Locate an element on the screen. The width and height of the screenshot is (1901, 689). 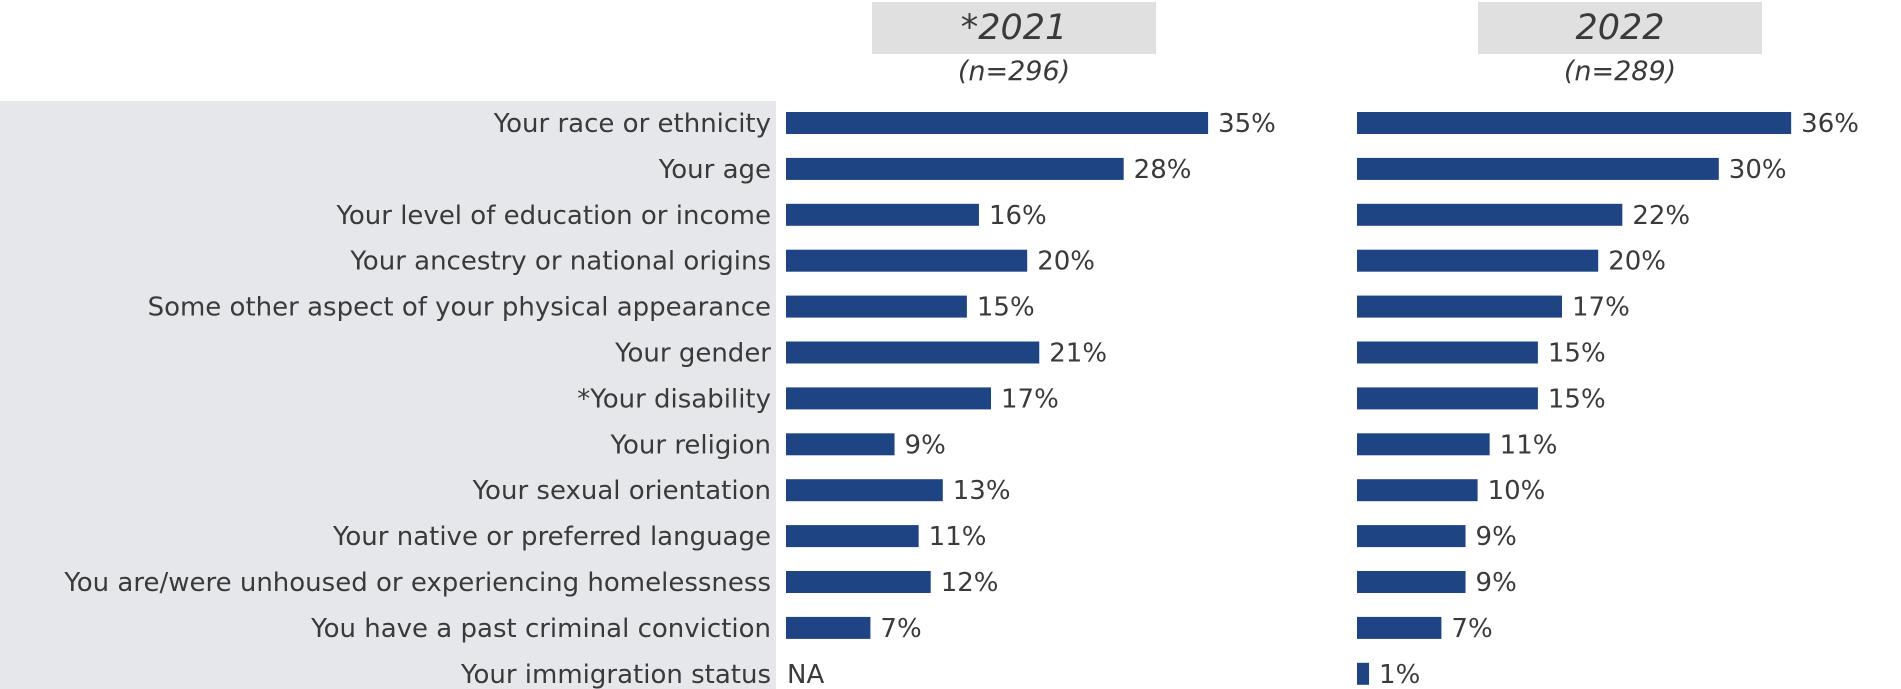
data-label-2022: 36% is located at coordinates (1830, 124).